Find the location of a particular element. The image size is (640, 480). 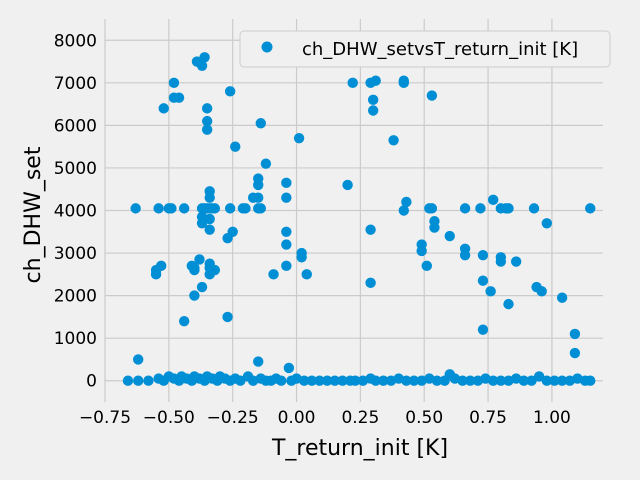

x-tick-label: 0.25 is located at coordinates (360, 418).